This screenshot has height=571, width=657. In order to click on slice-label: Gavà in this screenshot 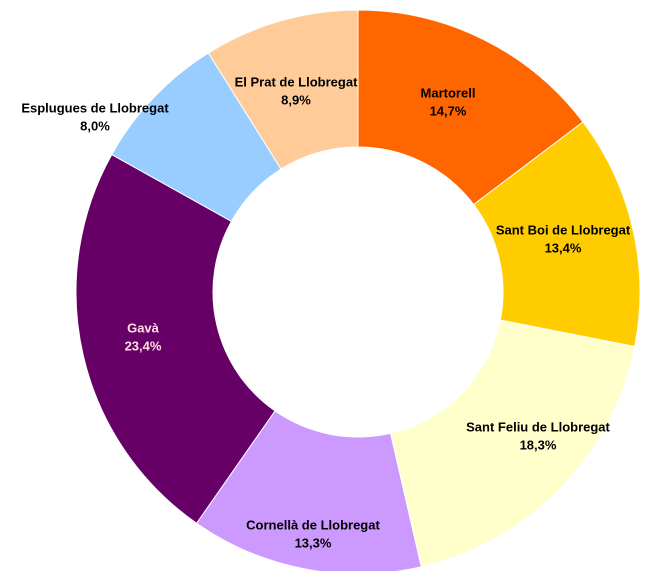, I will do `click(143, 327)`.